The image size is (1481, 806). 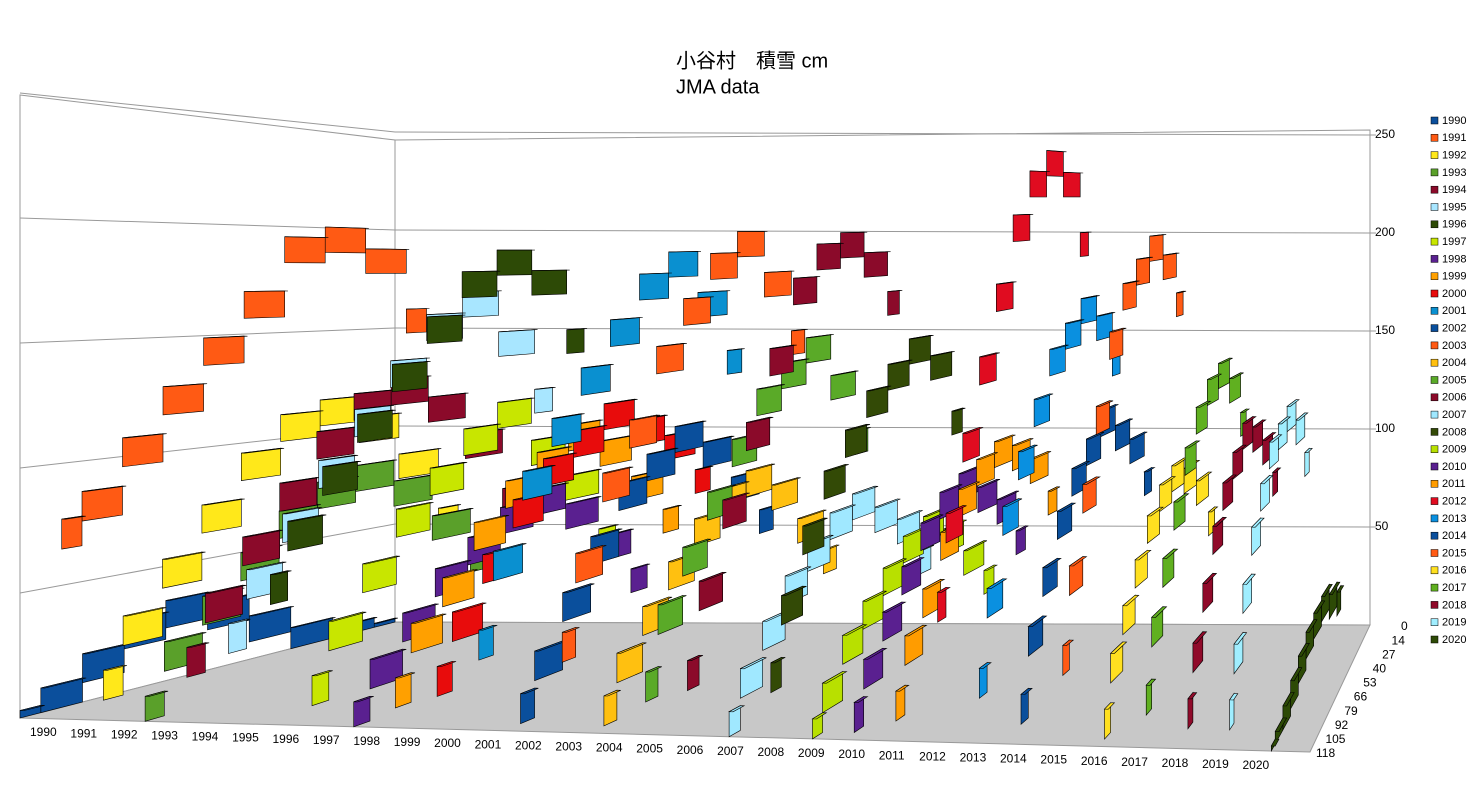 I want to click on x-tick-label: 2011, so click(x=892, y=755).